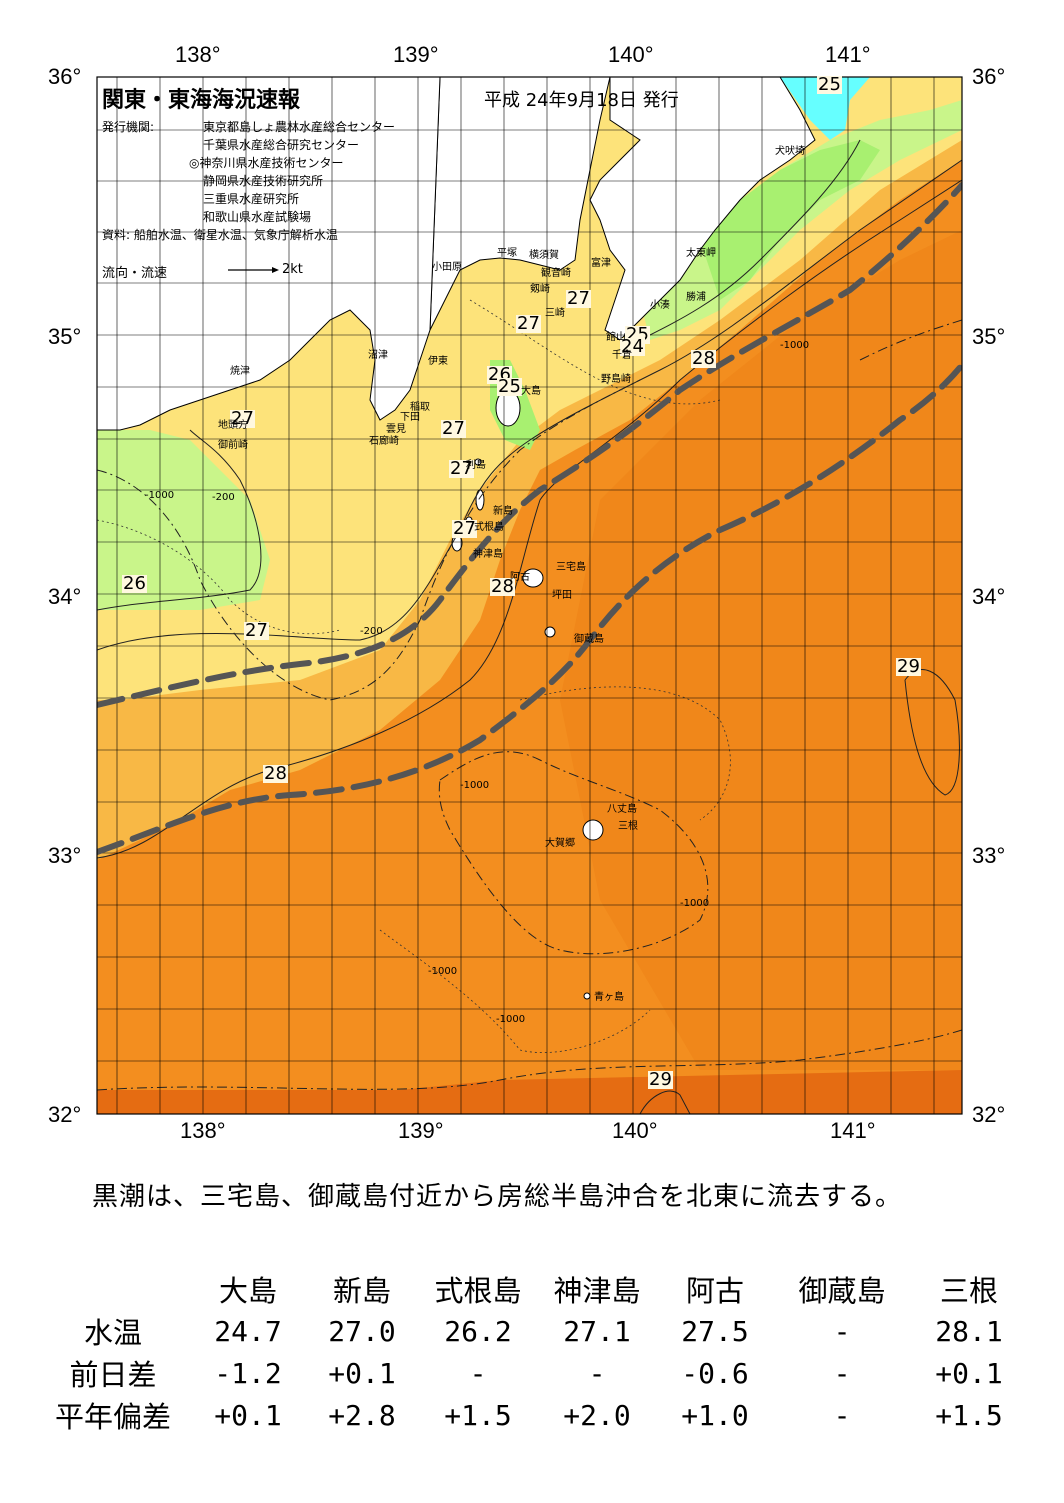 The image size is (1064, 1503). Describe the element at coordinates (461, 468) in the screenshot. I see `label-27-toshima: 27` at that location.